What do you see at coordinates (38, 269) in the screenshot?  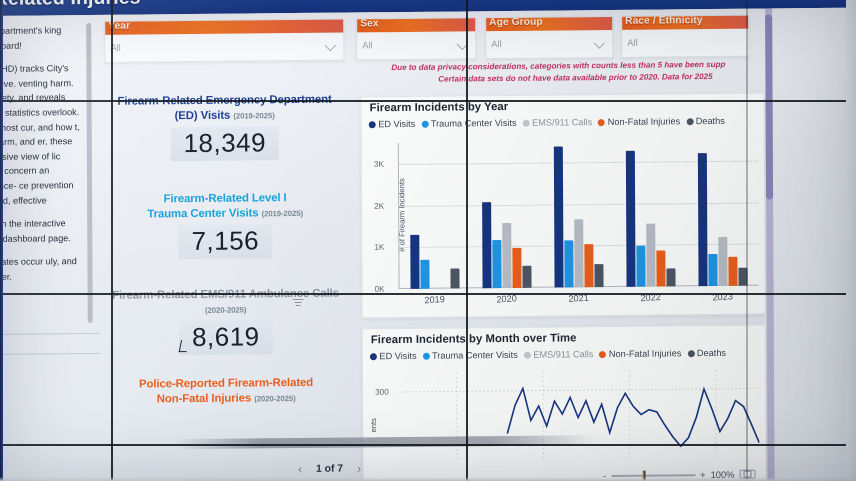 I see `narrative-paragraph-4: c Updates occur uly, and October.` at bounding box center [38, 269].